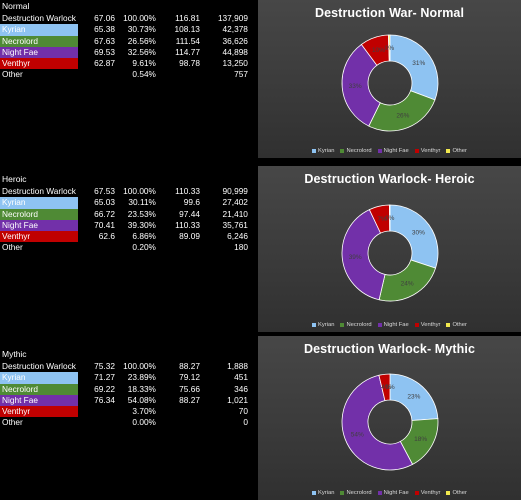  Describe the element at coordinates (189, 388) in the screenshot. I see `cell-c3: 75.66` at that location.